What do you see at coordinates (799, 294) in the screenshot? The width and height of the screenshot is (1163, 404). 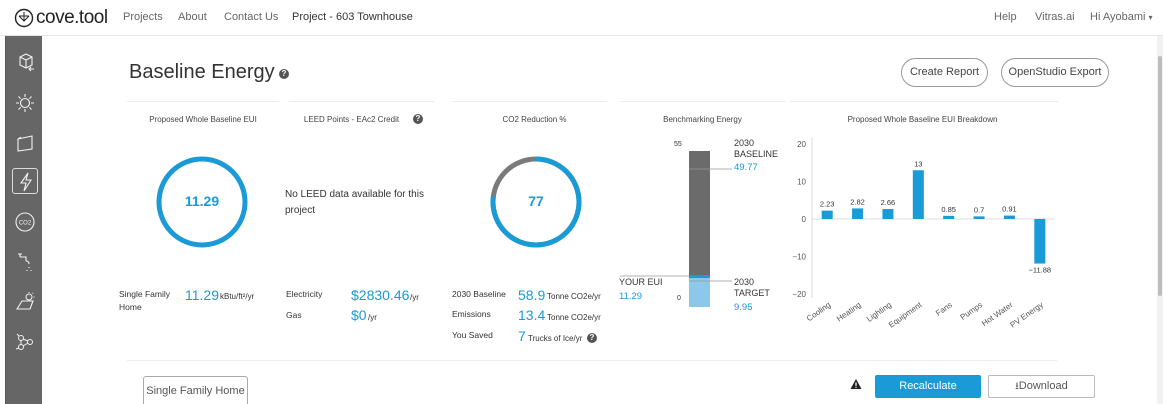 I see `y-tick-label: −20` at bounding box center [799, 294].